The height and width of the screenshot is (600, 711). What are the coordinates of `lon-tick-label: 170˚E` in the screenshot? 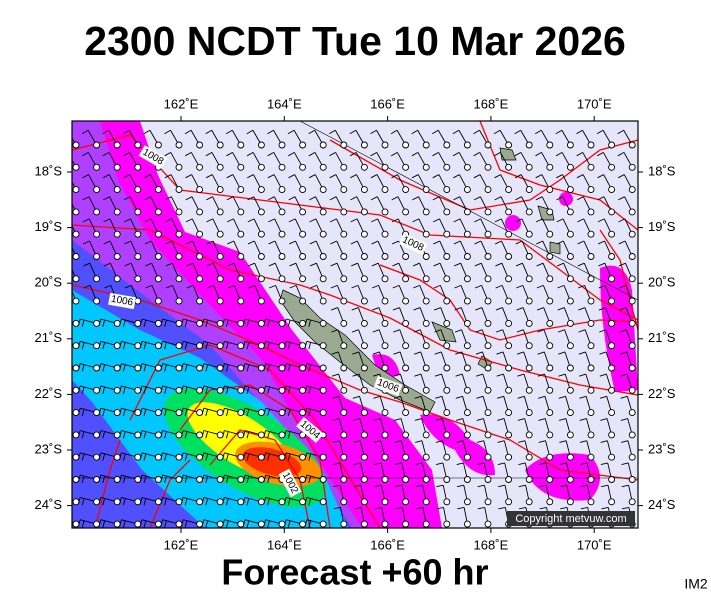 It's located at (594, 544).